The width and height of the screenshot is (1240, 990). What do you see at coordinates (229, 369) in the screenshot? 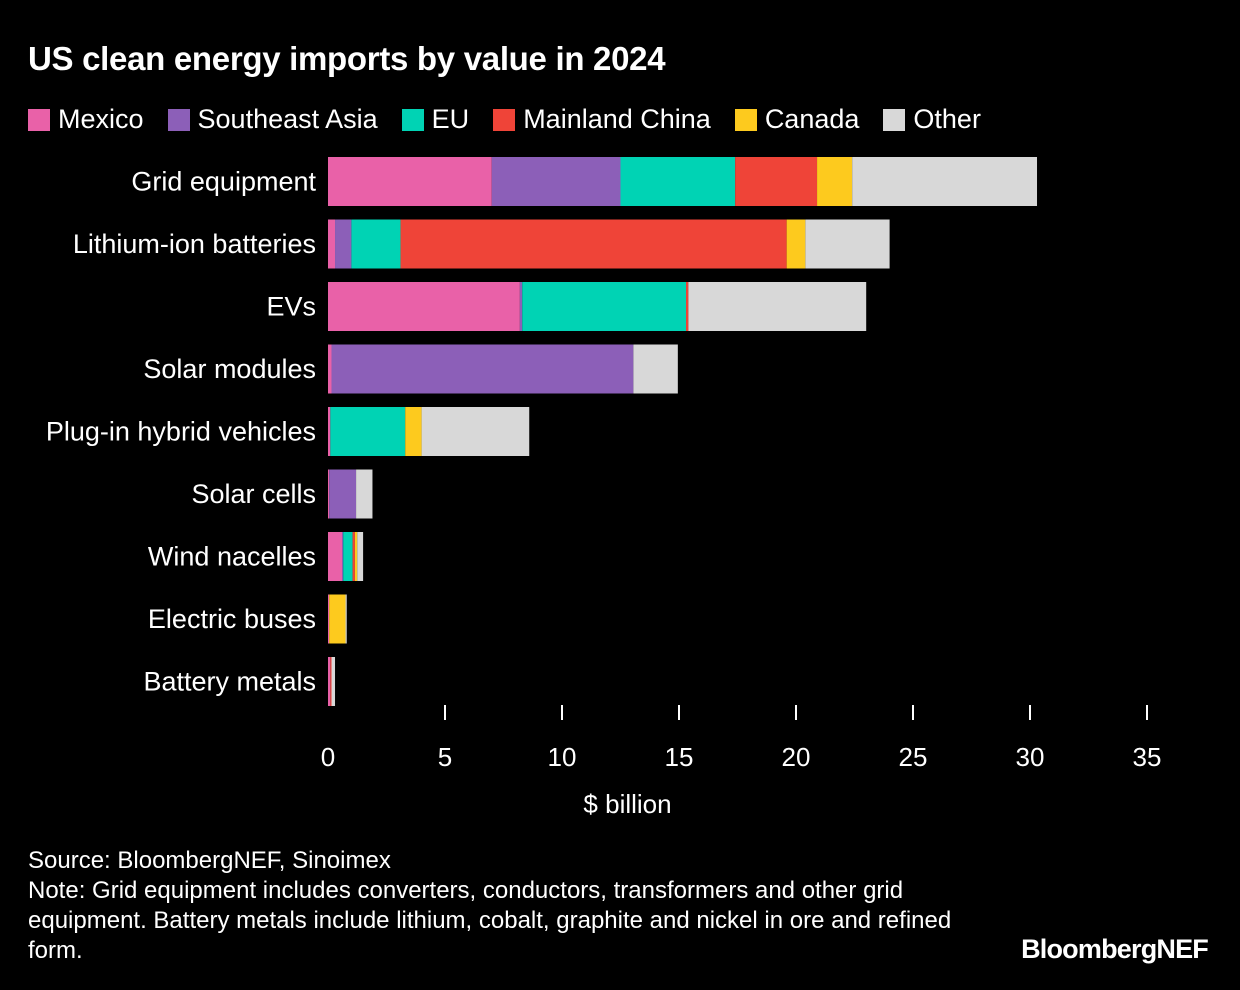
I see `category-label: Solar modules` at bounding box center [229, 369].